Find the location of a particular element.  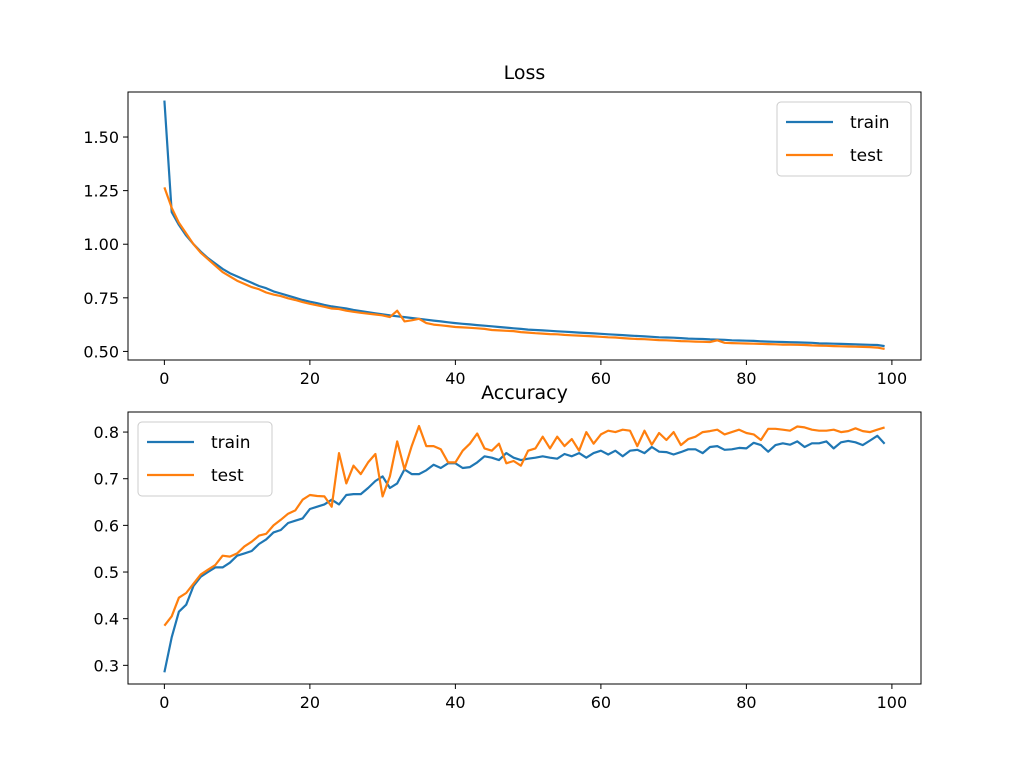

y-tick-label: 0.4 is located at coordinates (106, 619).